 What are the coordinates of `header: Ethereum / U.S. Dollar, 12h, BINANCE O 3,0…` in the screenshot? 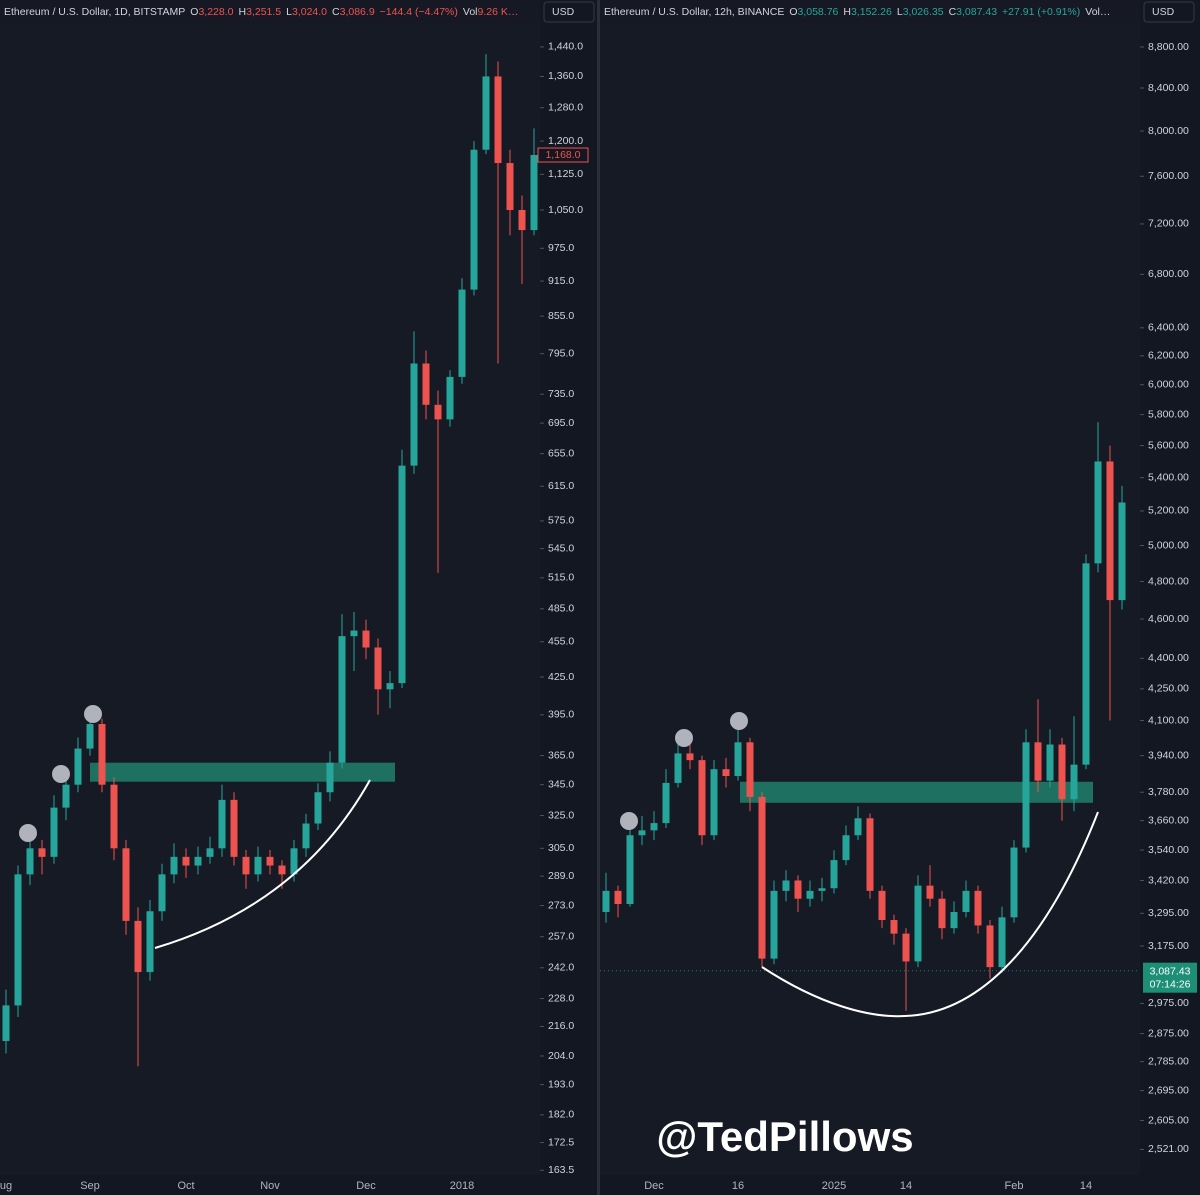 It's located at (857, 12).